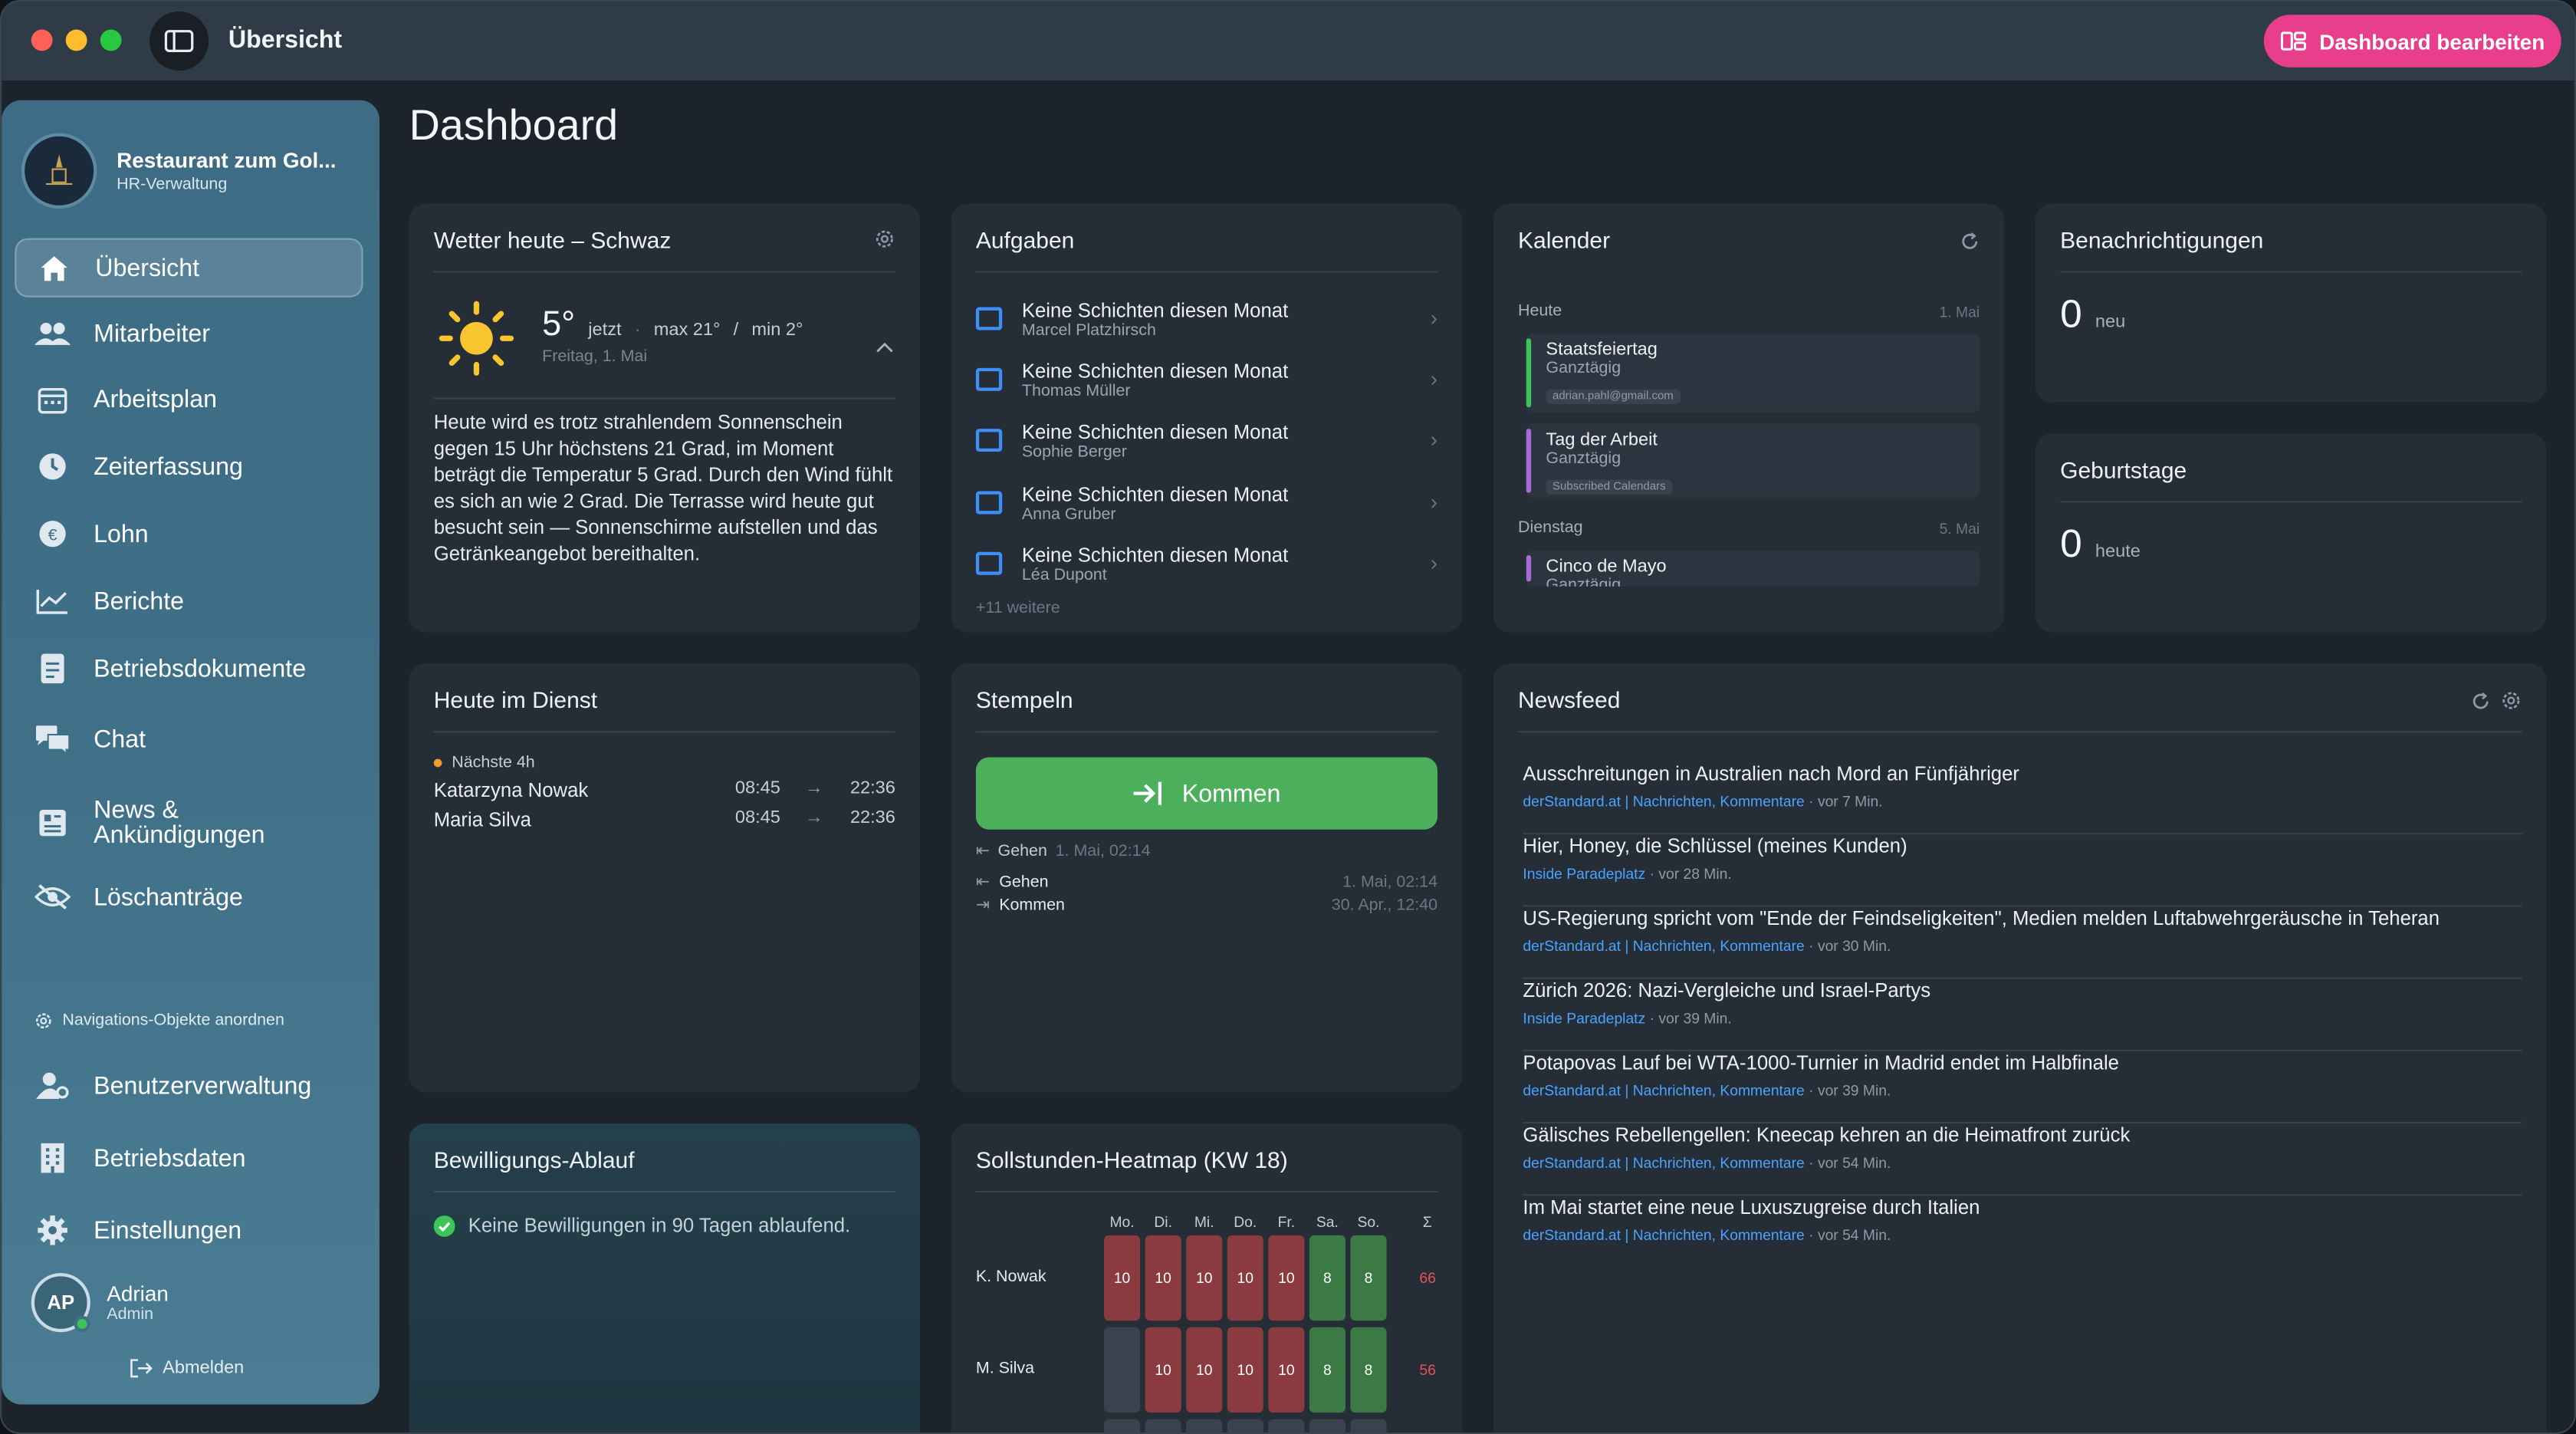 The width and height of the screenshot is (2576, 1434). What do you see at coordinates (42, 40) in the screenshot?
I see `close-window-button` at bounding box center [42, 40].